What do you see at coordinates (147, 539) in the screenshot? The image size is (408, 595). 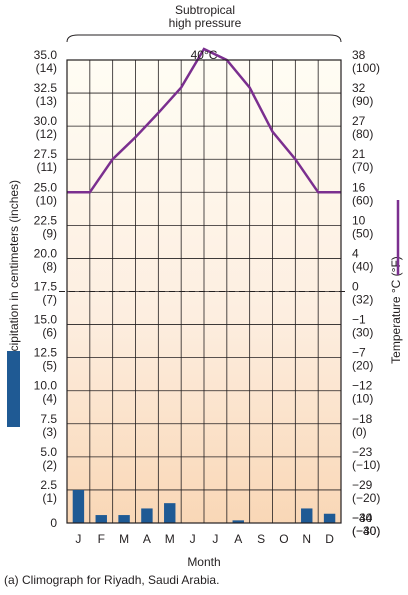 I see `month-tick-3: A` at bounding box center [147, 539].